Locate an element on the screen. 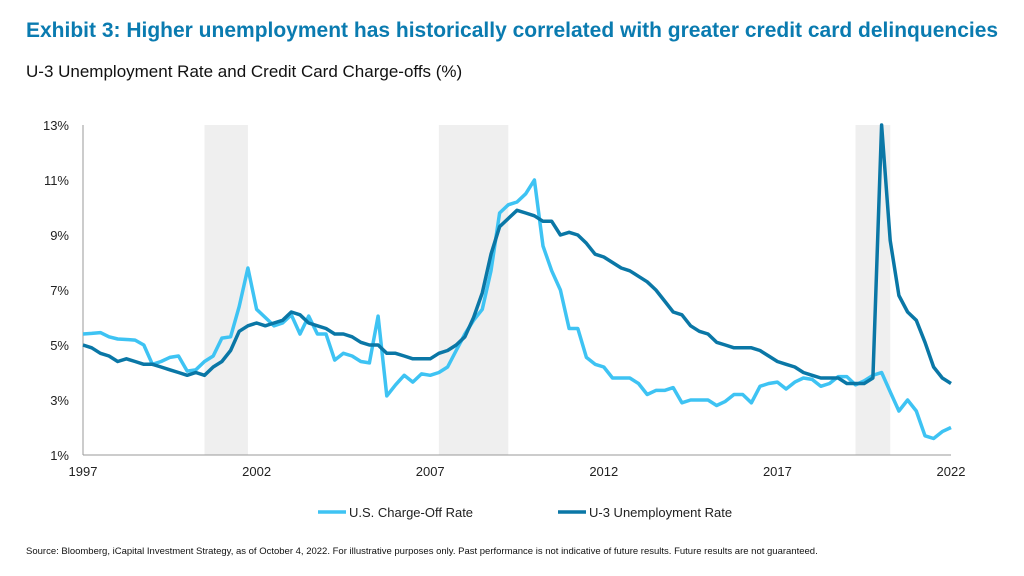 This screenshot has width=1024, height=576. x-tick-label: 2022 is located at coordinates (951, 471).